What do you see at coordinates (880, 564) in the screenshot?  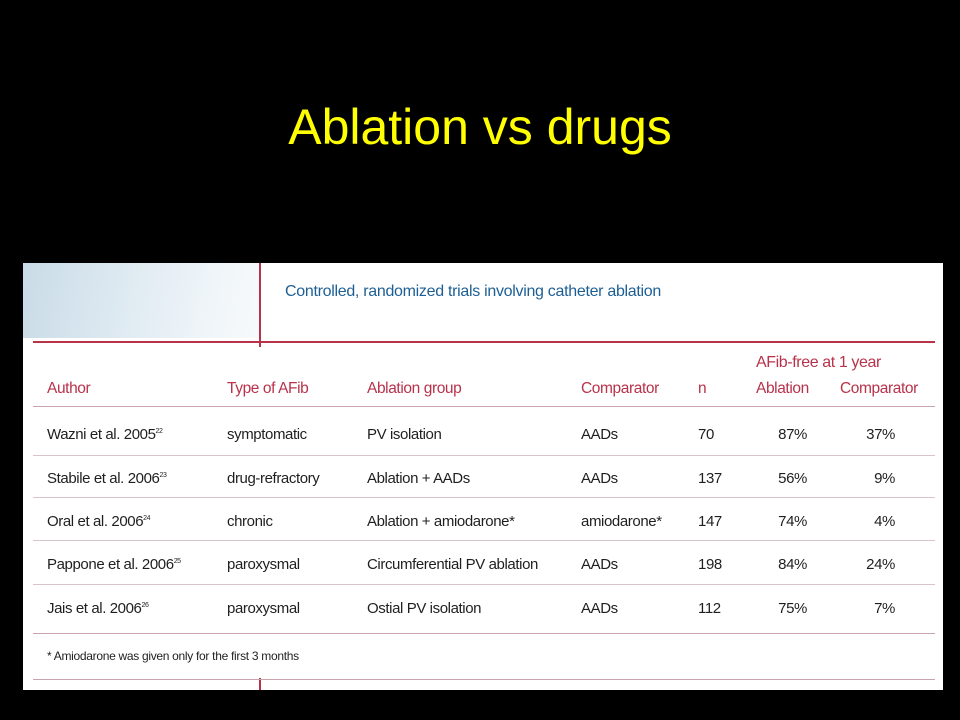 I see `cell-comparator-result: 24%` at bounding box center [880, 564].